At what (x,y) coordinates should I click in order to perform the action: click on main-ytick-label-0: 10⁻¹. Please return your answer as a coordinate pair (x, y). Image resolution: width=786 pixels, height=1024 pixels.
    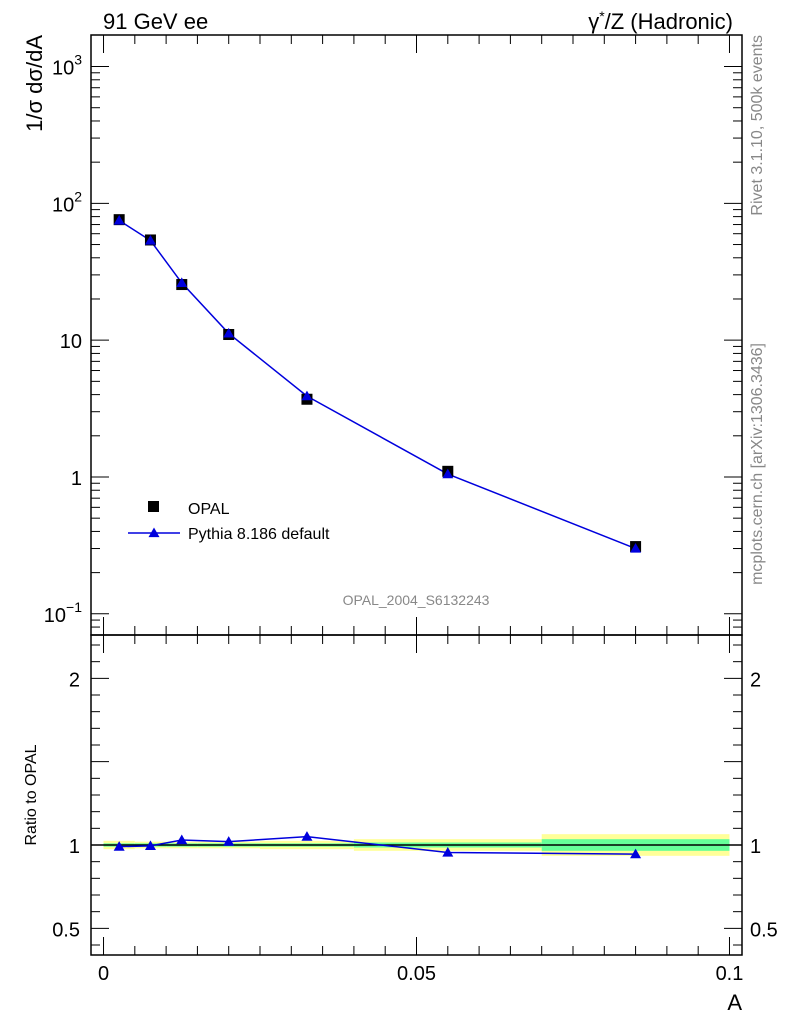
    Looking at the image, I should click on (63, 613).